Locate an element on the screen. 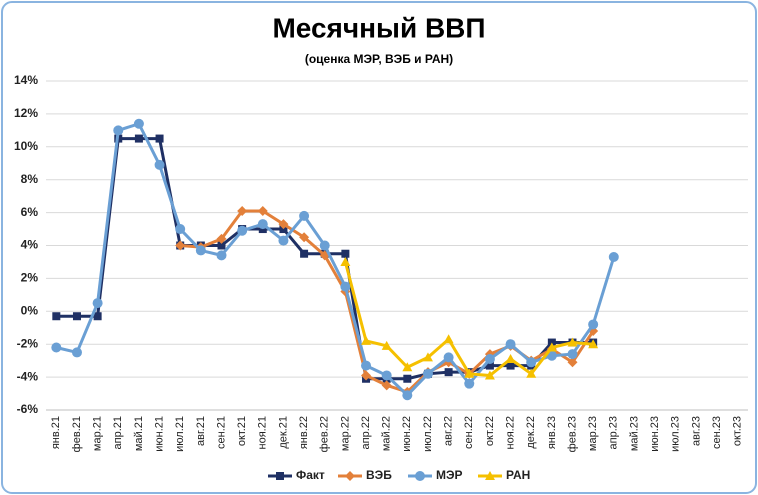  x-tick-label: авг.23 is located at coordinates (696, 431).